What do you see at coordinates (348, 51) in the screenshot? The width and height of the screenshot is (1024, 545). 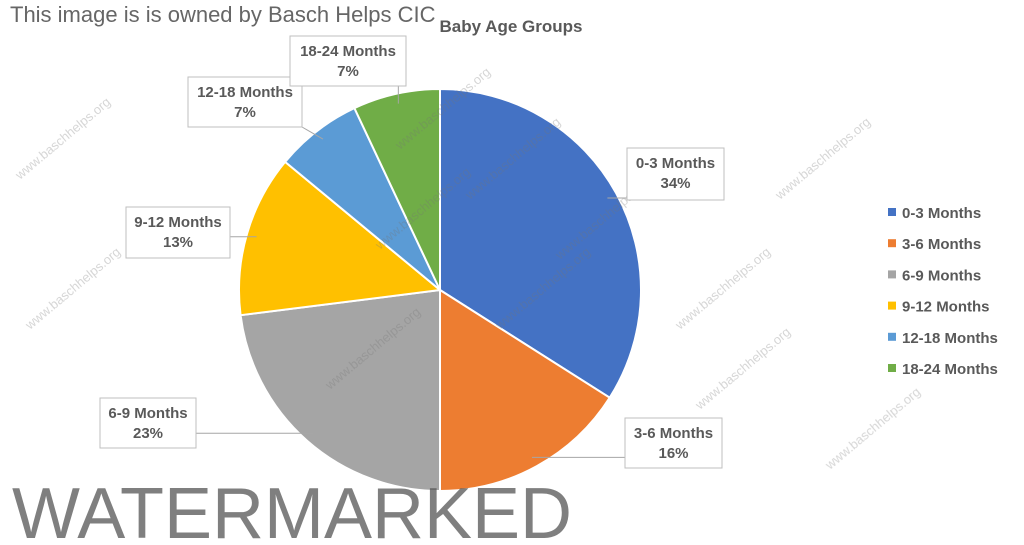 I see `data-label-category: 18-24 Months` at bounding box center [348, 51].